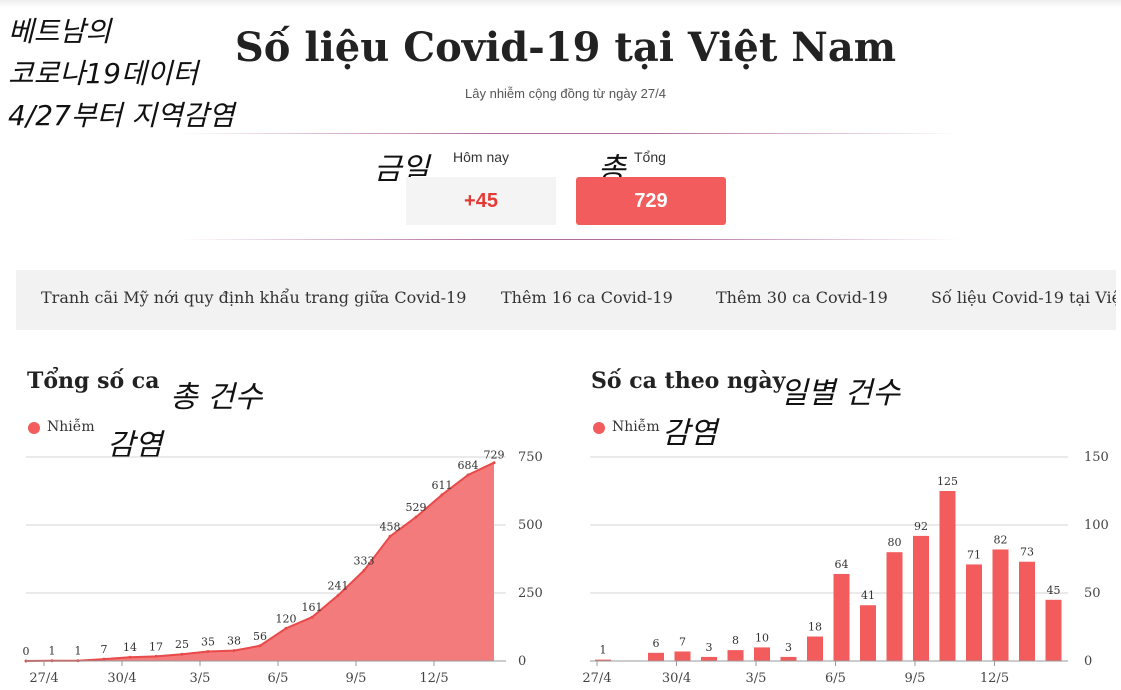  I want to click on cumulative-data-label: 56, so click(260, 636).